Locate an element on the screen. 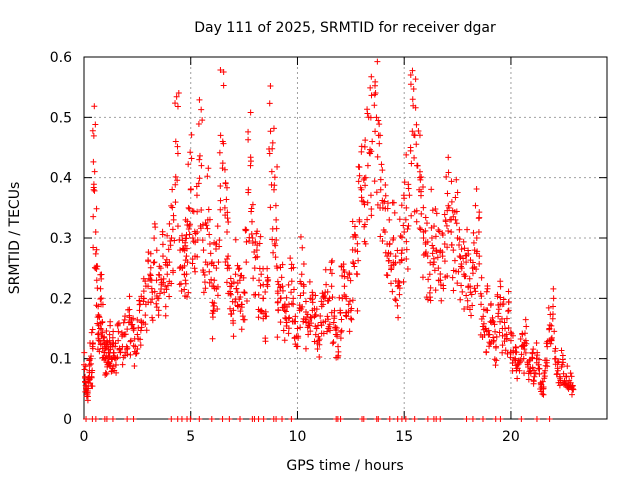  x-tick-label: 5 is located at coordinates (190, 437).